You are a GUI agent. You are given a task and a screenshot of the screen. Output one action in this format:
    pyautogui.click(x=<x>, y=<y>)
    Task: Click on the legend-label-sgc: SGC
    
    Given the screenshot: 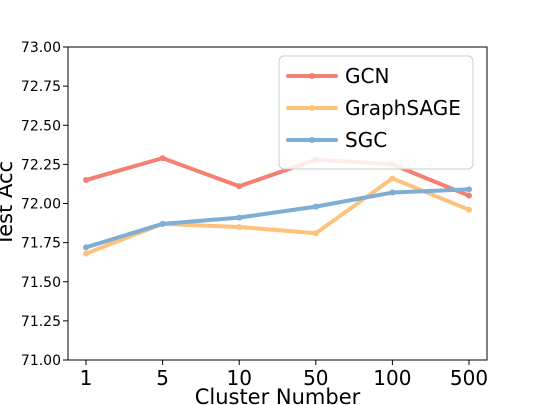 What is the action you would take?
    pyautogui.click(x=366, y=140)
    